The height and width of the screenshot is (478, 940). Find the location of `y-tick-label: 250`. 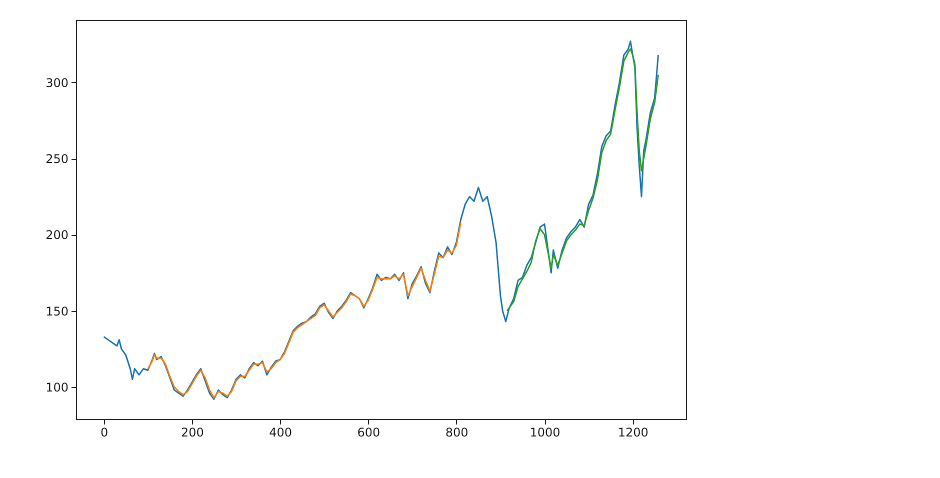

y-tick-label: 250 is located at coordinates (57, 159).